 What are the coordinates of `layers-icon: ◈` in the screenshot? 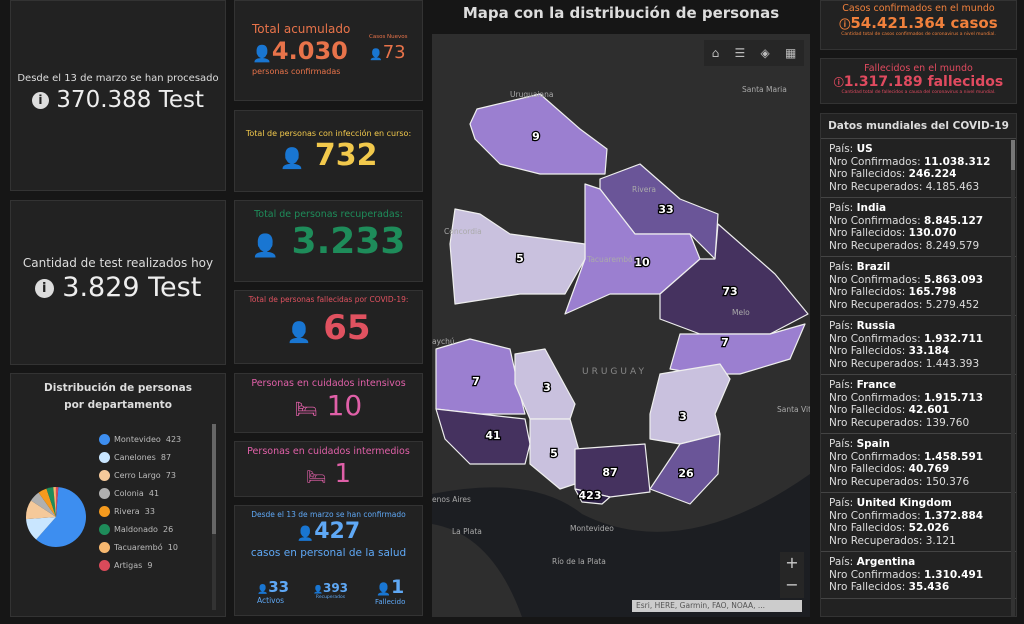 It's located at (765, 53).